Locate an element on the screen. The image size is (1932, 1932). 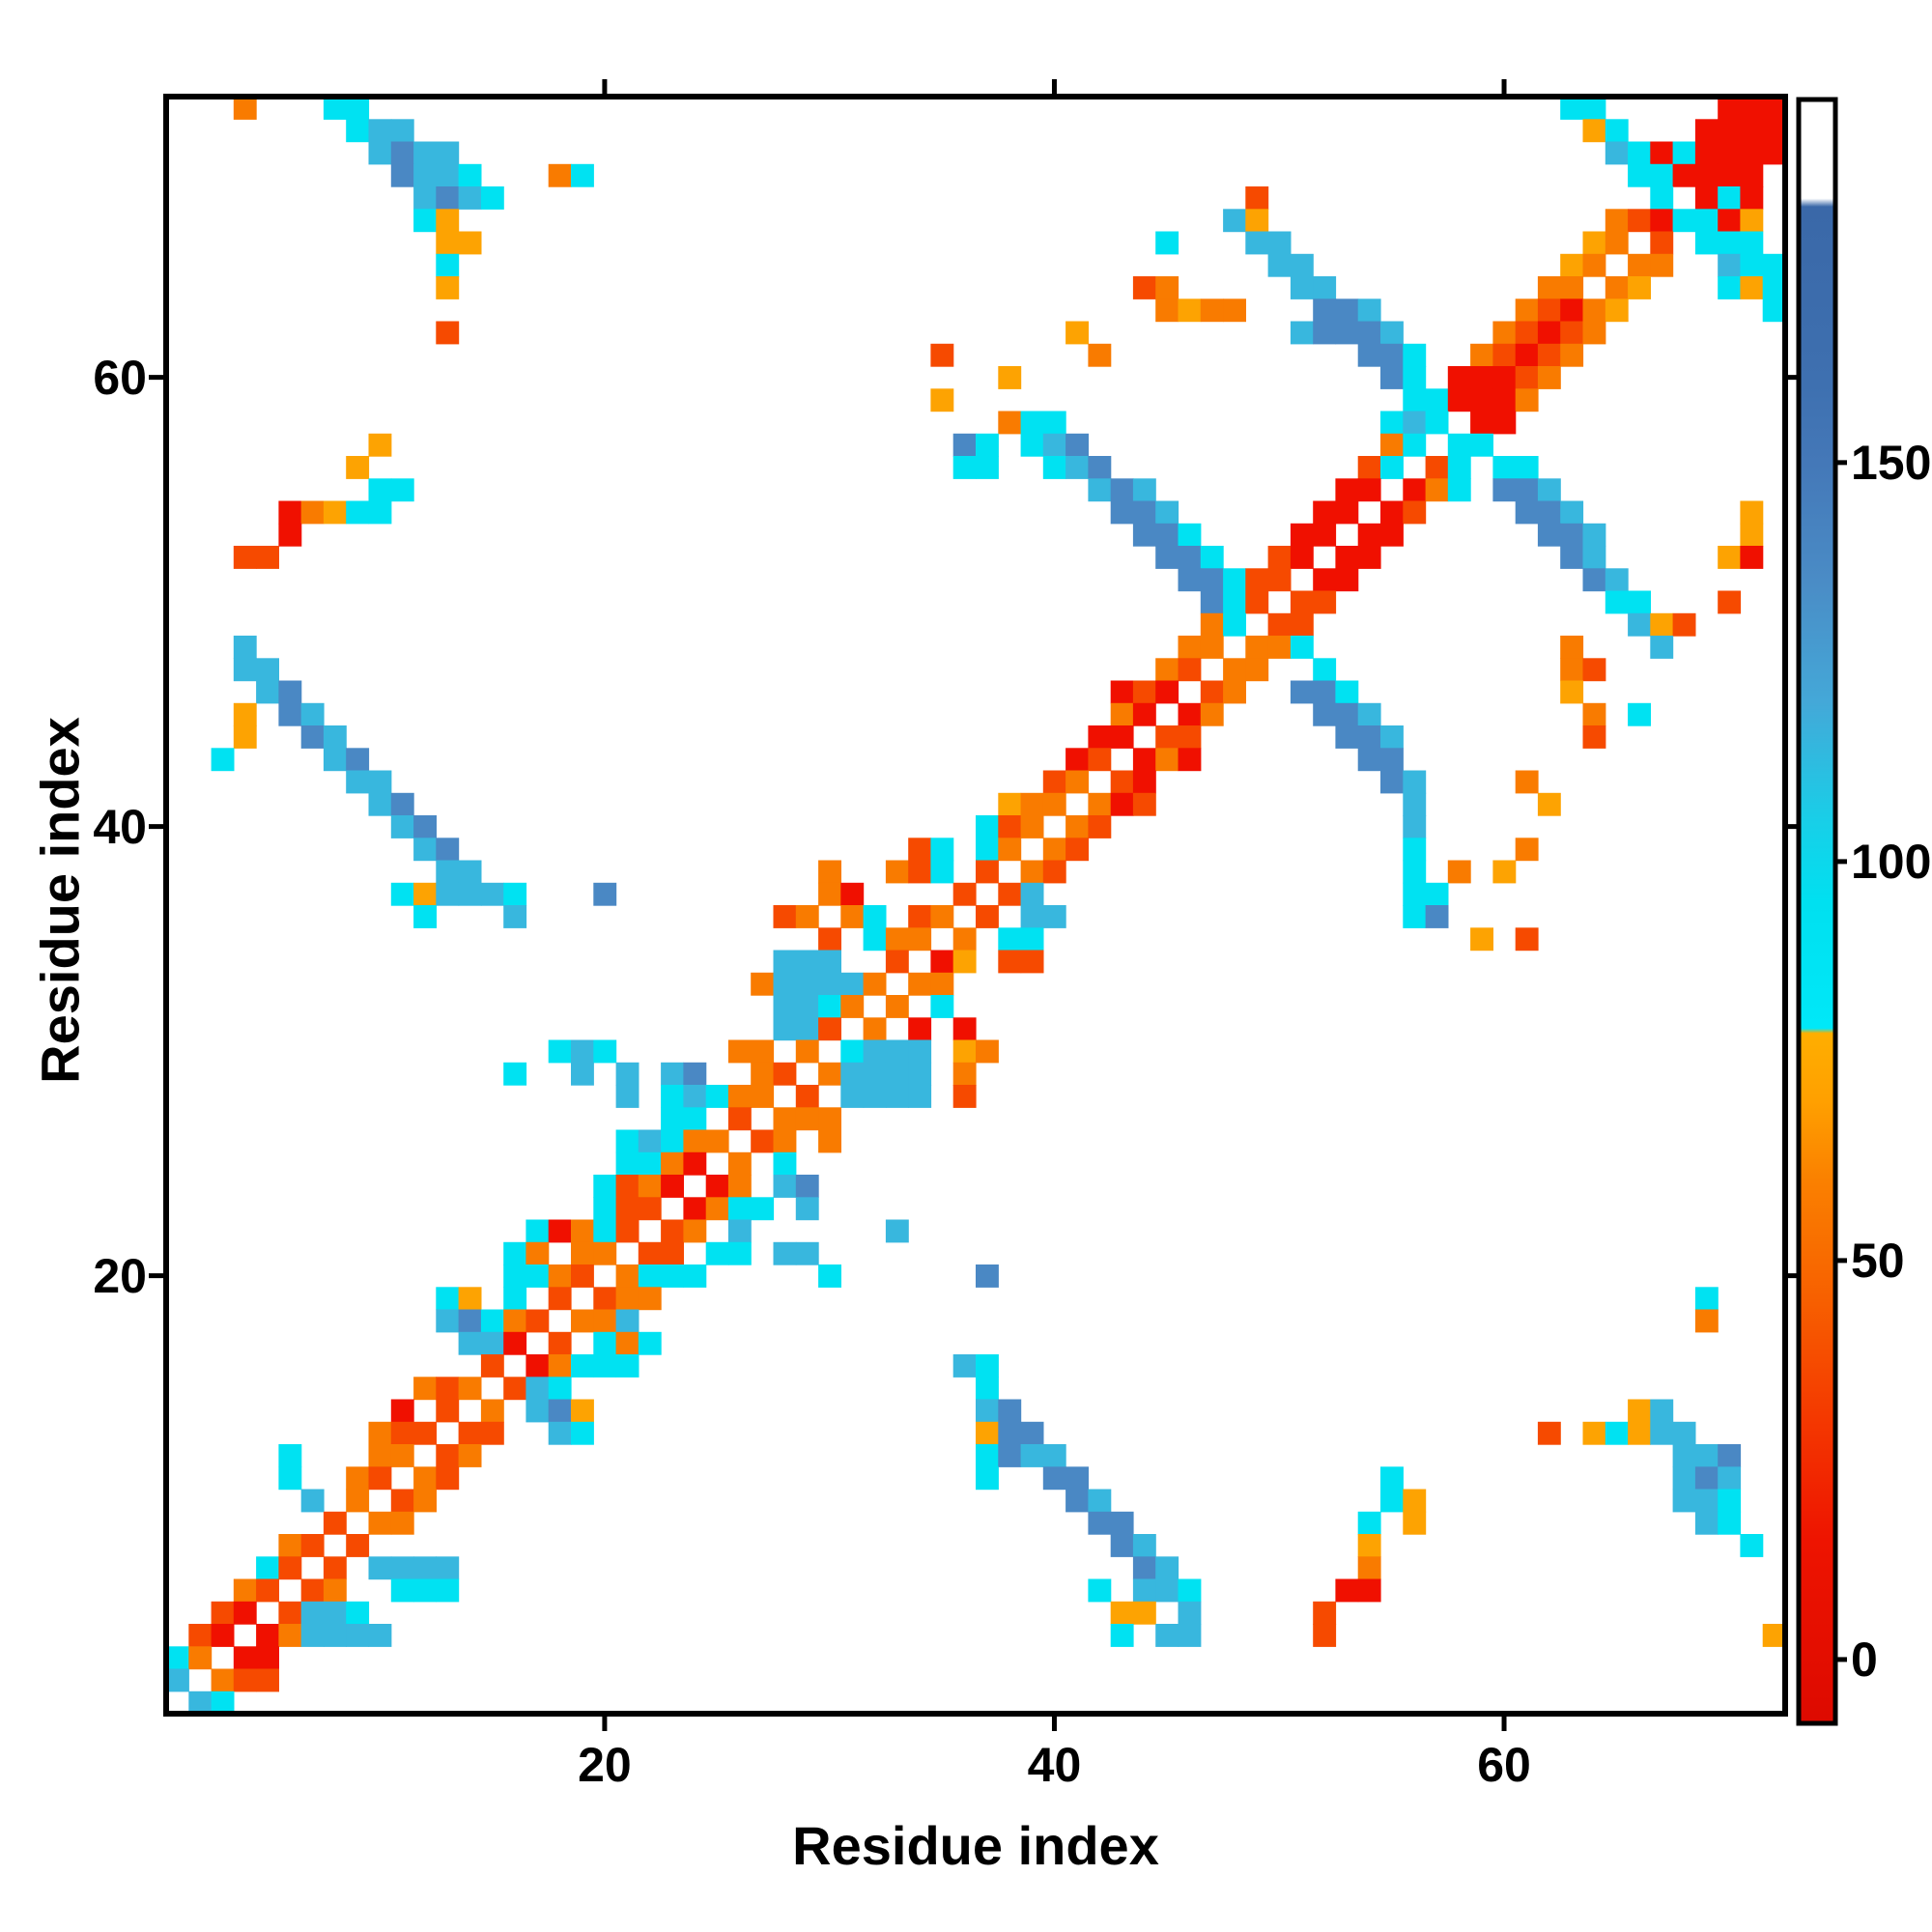
colorbar-gradient is located at coordinates (1817, 911).